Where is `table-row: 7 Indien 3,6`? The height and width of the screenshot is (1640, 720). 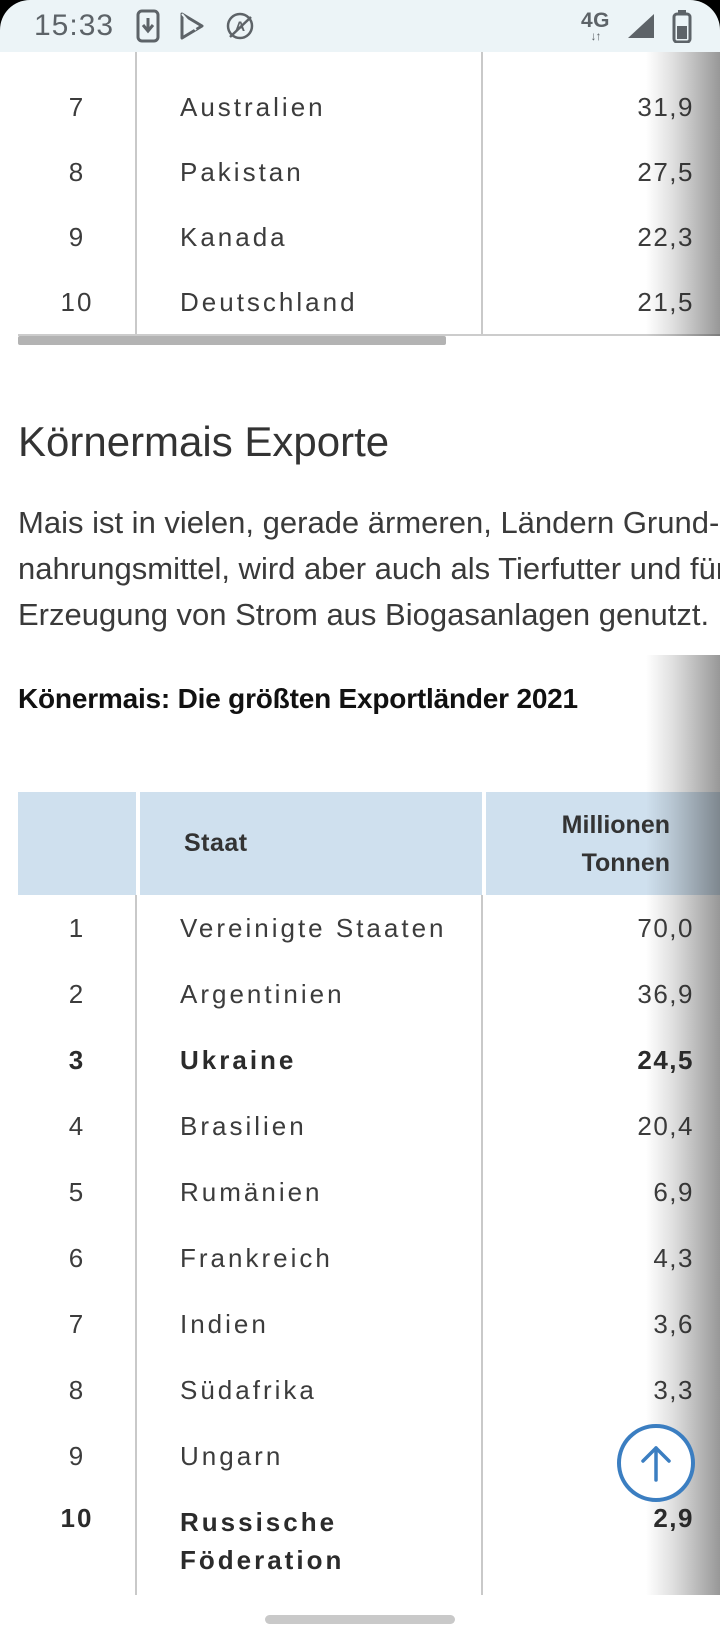
table-row: 7 Indien 3,6 is located at coordinates (369, 1324).